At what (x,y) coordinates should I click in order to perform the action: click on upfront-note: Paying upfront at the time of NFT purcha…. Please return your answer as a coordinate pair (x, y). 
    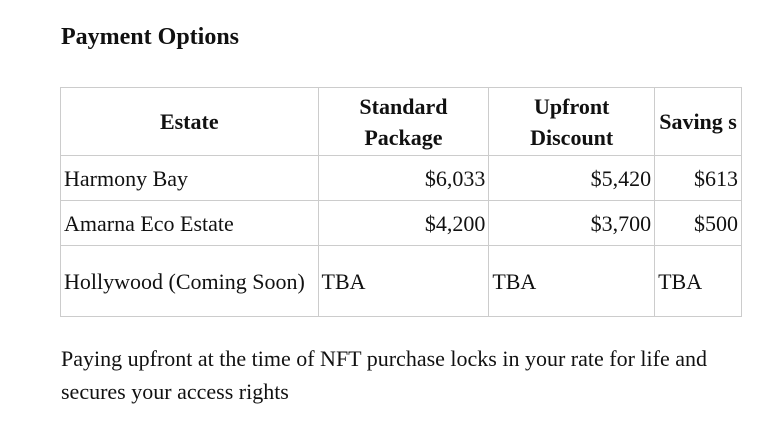
    Looking at the image, I should click on (384, 375).